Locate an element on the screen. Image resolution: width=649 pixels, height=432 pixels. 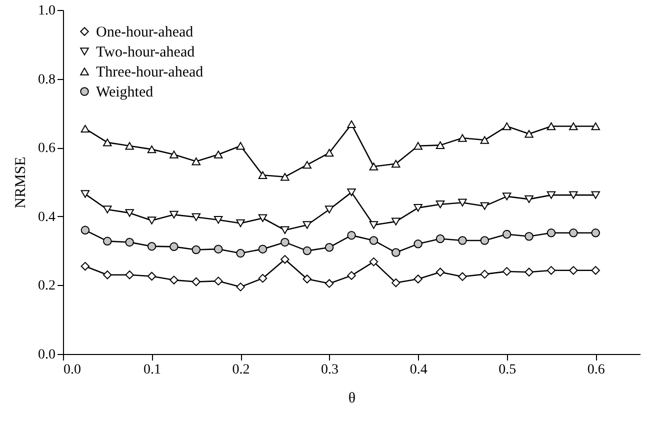
y-tick-label: 0.2 is located at coordinates (47, 286).